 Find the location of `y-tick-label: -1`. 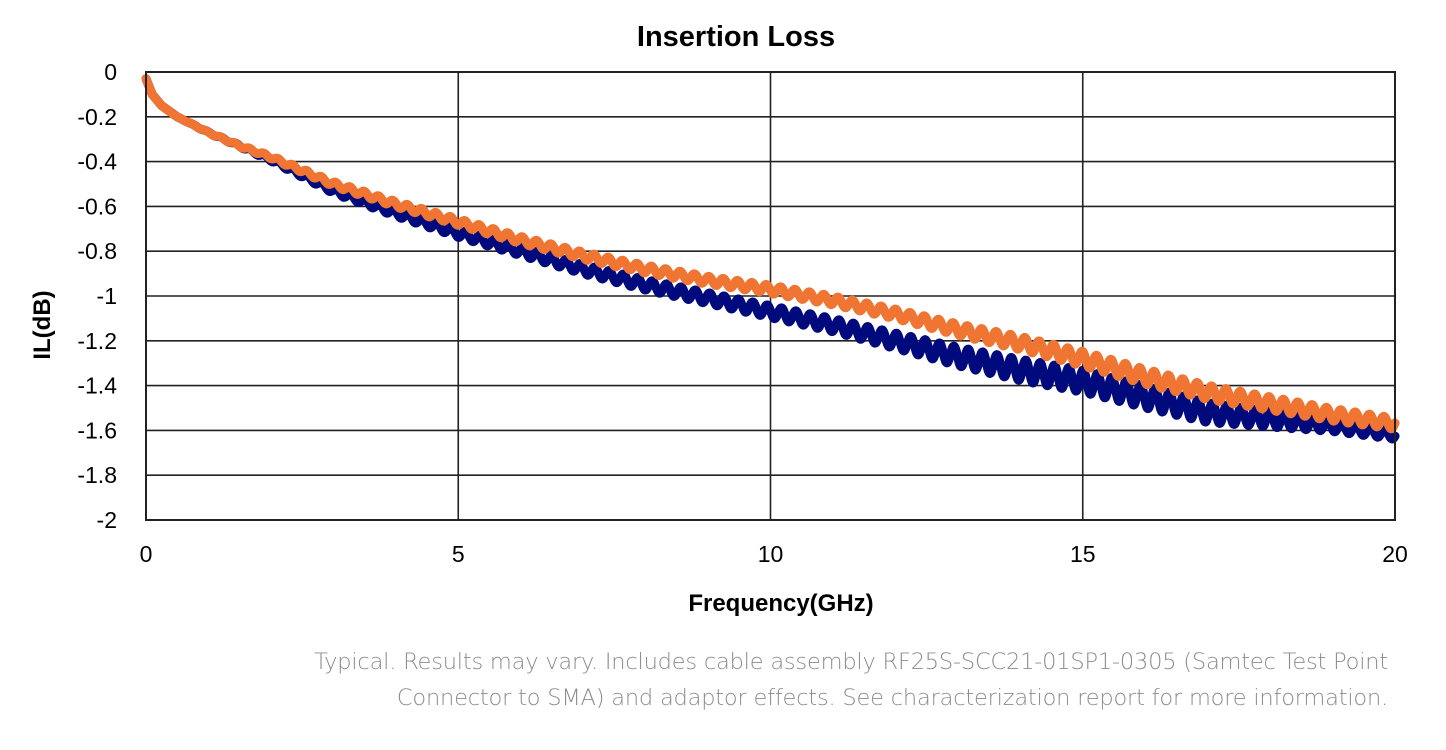

y-tick-label: -1 is located at coordinates (107, 296).